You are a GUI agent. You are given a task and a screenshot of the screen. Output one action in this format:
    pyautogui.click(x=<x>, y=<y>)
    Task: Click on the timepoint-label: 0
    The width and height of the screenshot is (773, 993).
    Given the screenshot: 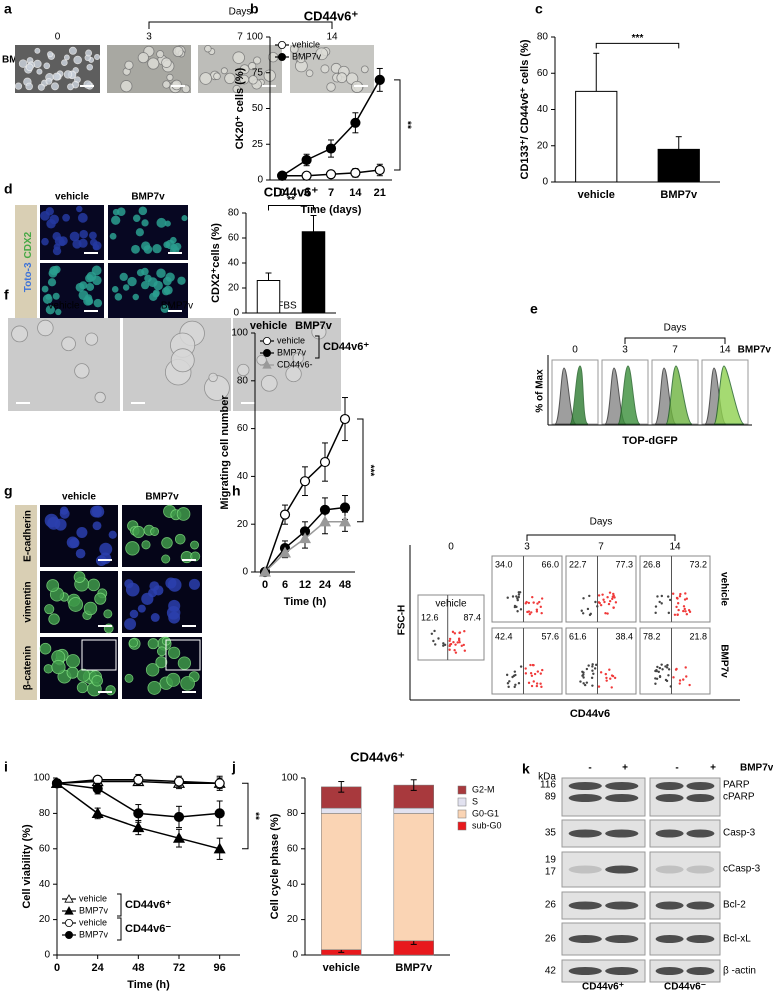 What is the action you would take?
    pyautogui.click(x=451, y=547)
    